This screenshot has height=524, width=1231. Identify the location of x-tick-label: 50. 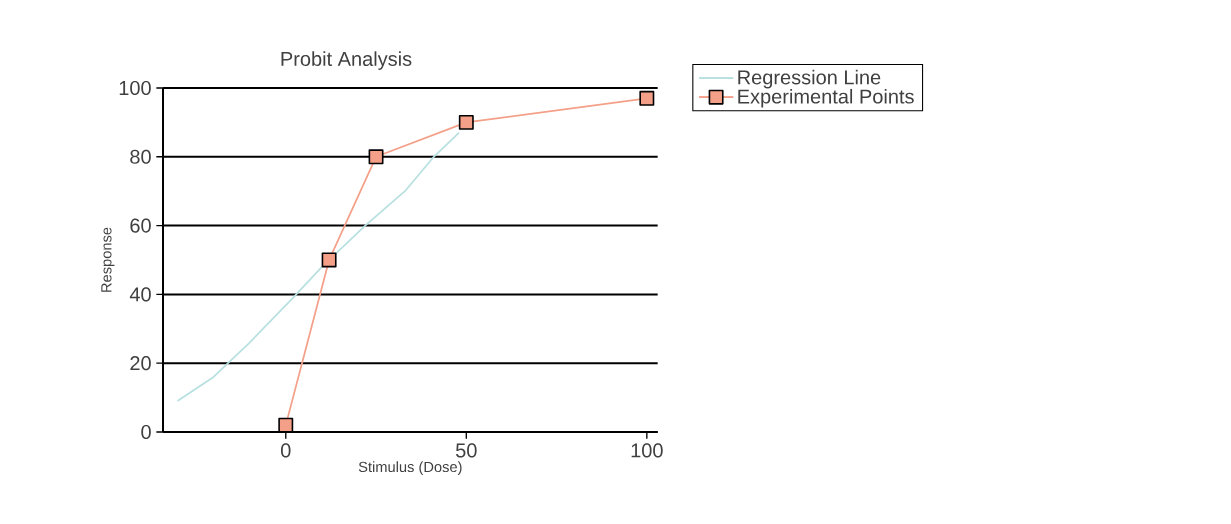
(466, 450).